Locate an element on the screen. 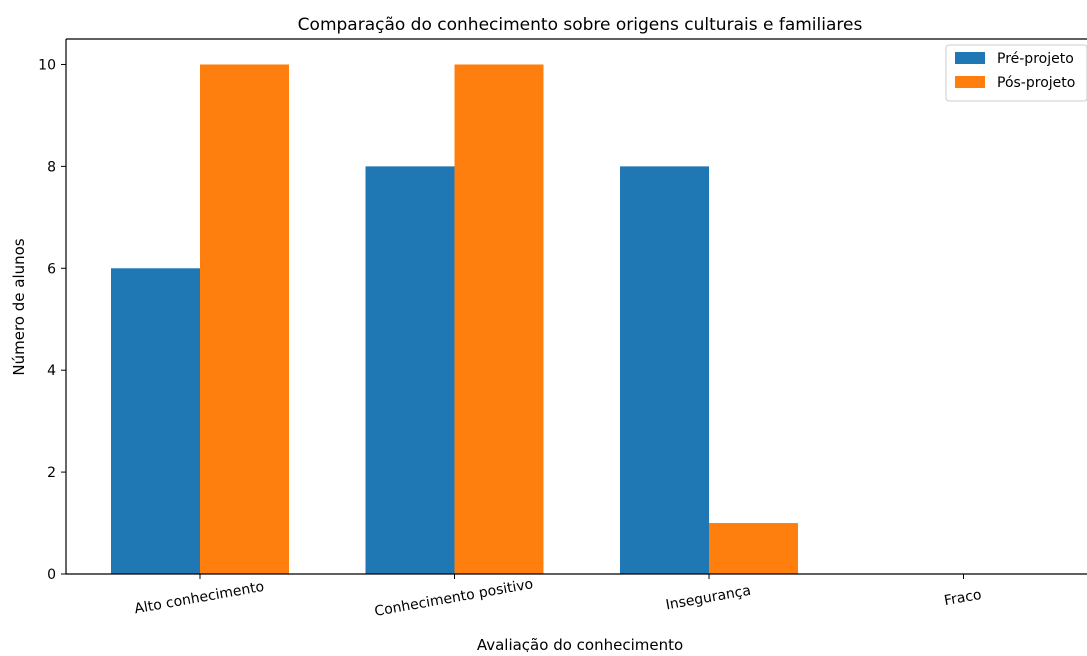 The image size is (1087, 656). legend-label: Pós-projeto is located at coordinates (1036, 83).